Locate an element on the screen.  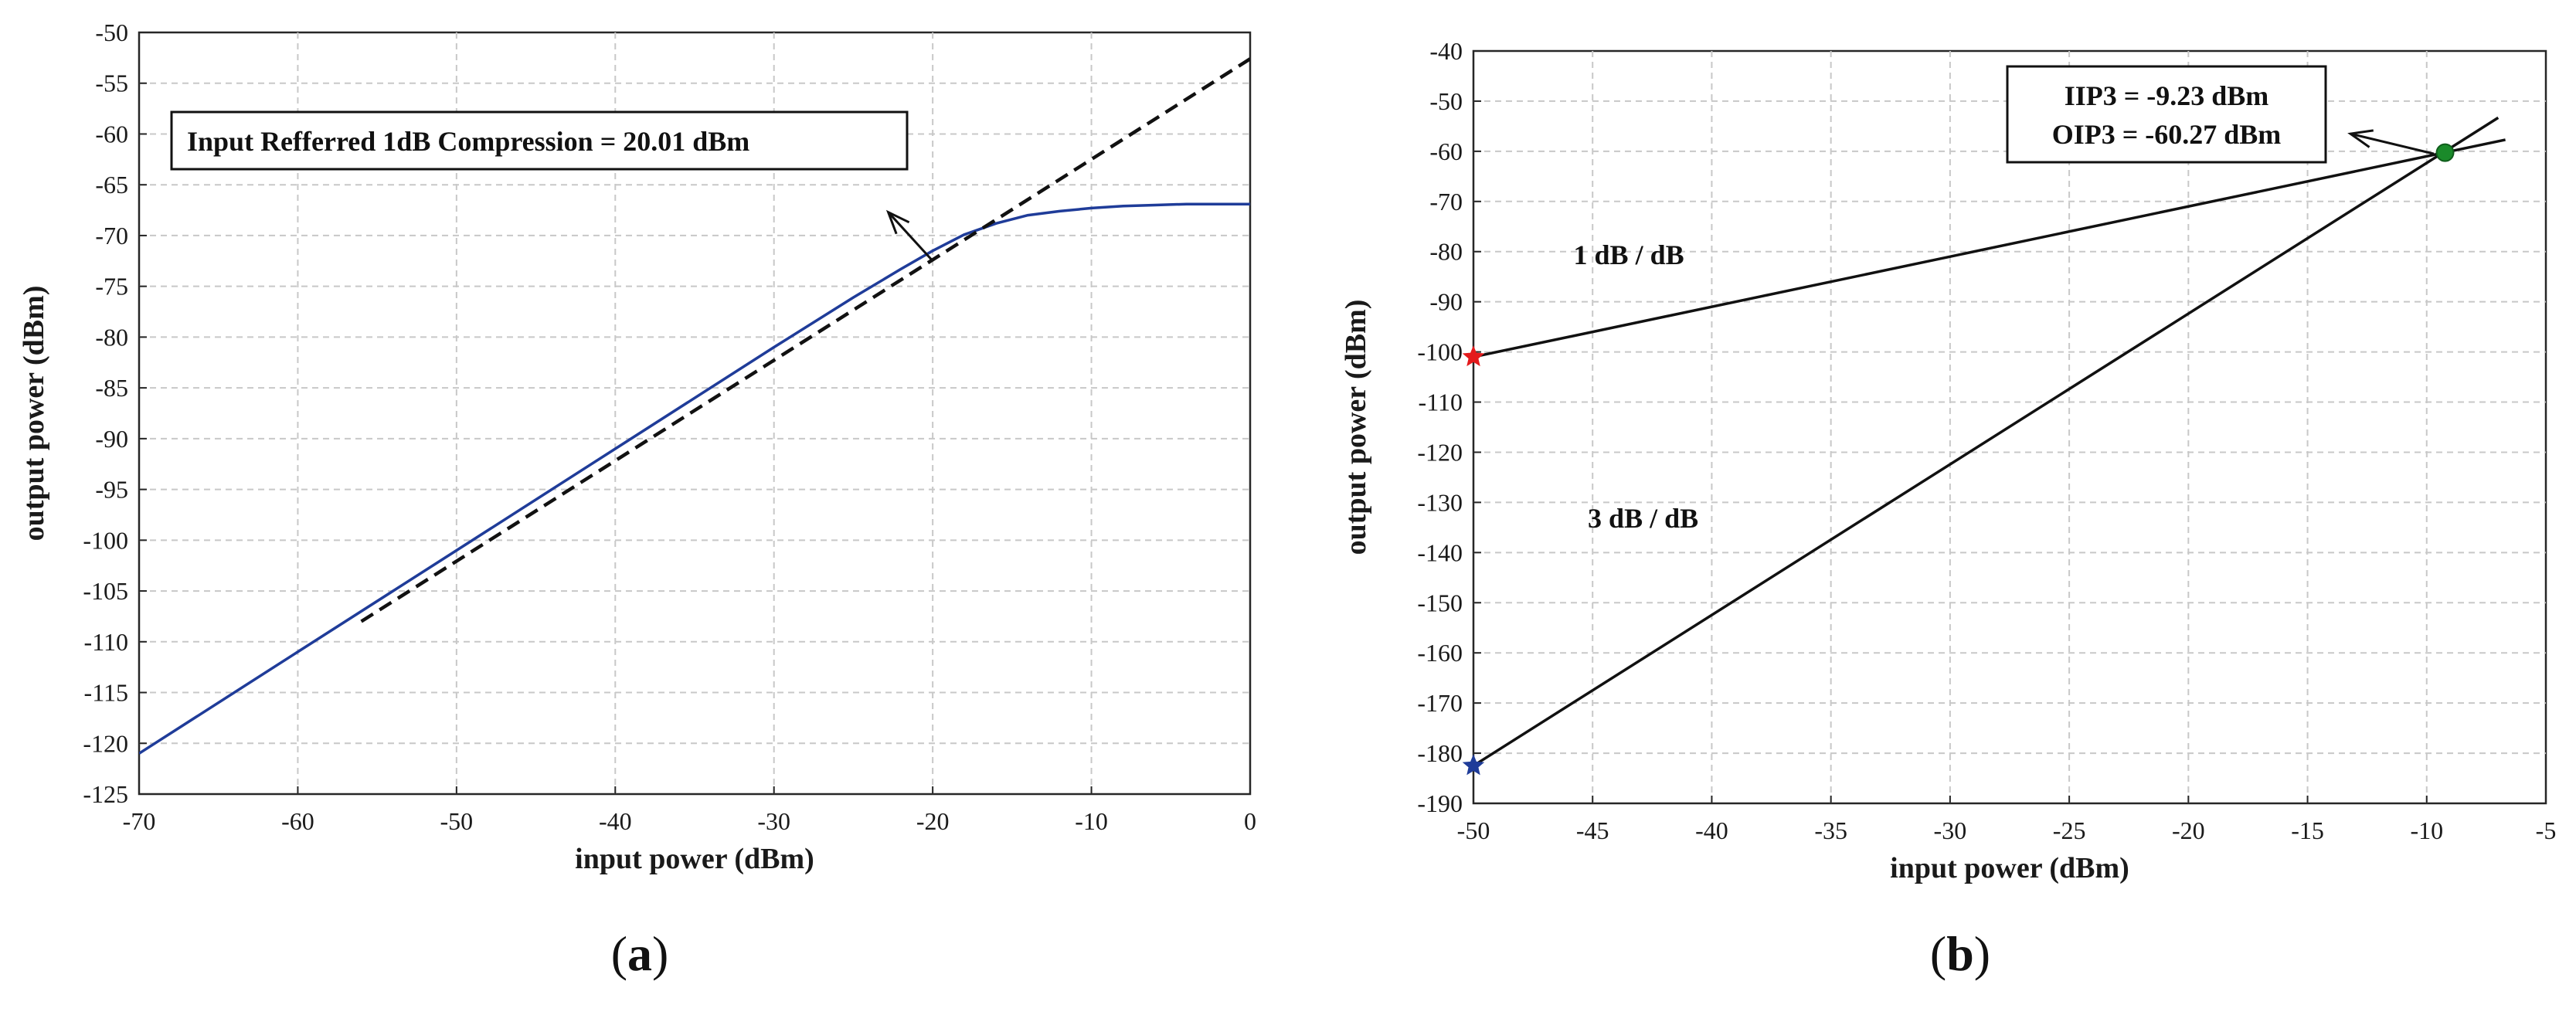
y-tick-label: -75 is located at coordinates (111, 286).